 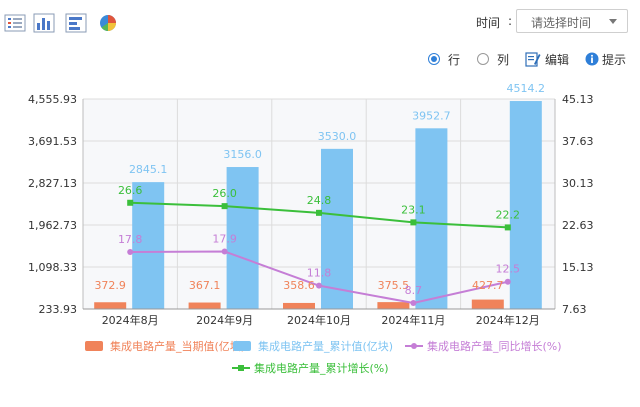 What do you see at coordinates (15, 23) in the screenshot?
I see `list-view-icon` at bounding box center [15, 23].